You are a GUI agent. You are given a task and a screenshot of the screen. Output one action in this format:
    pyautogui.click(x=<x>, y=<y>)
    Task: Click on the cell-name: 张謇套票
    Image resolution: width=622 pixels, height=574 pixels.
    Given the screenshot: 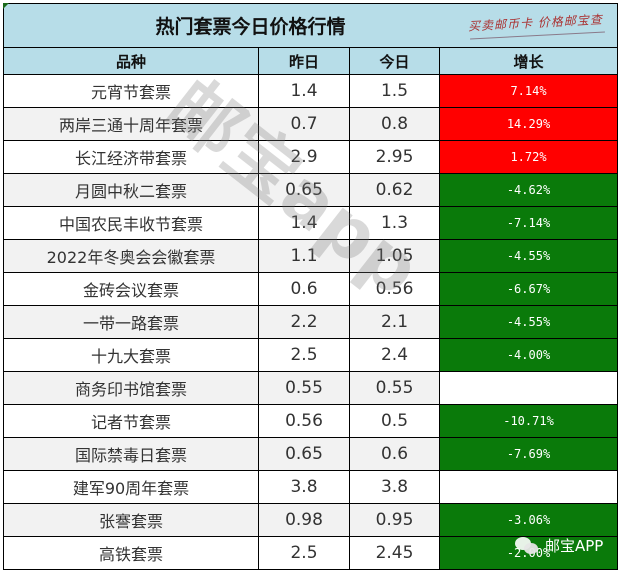 What is the action you would take?
    pyautogui.click(x=131, y=520)
    